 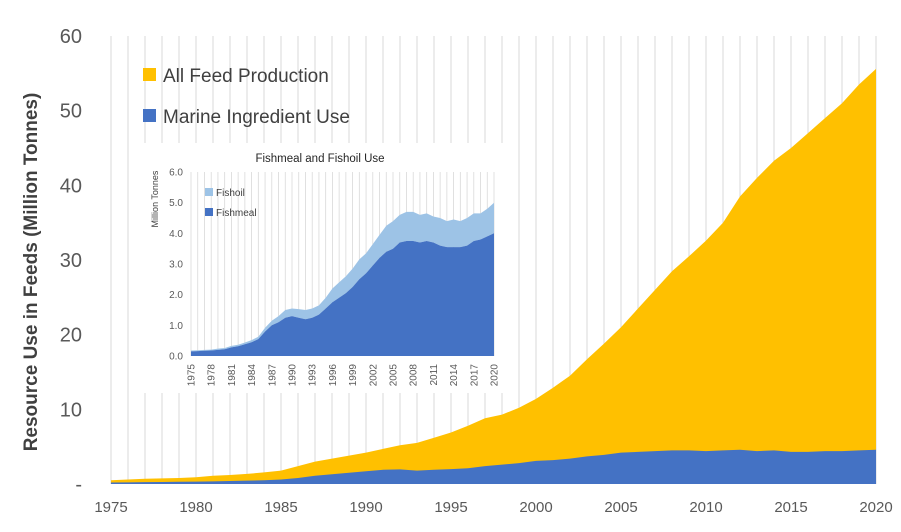 I want to click on inset-legend-swatch-fishmeal, so click(x=209, y=212).